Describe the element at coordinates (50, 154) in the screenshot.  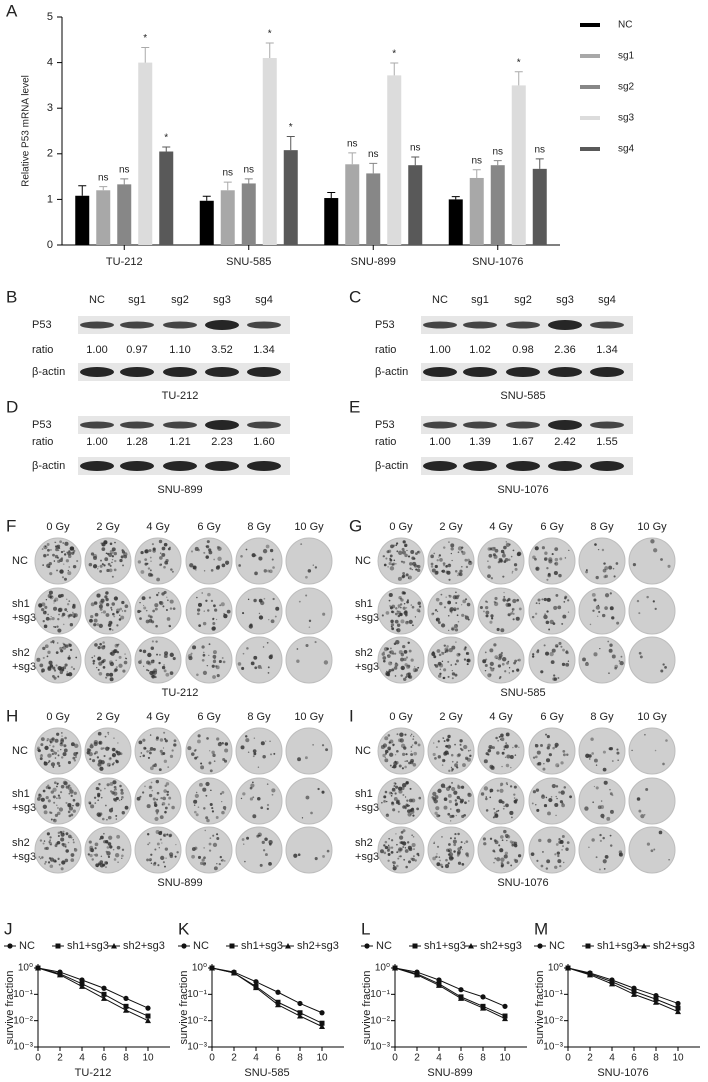
I see `y-tick-label: 2` at that location.